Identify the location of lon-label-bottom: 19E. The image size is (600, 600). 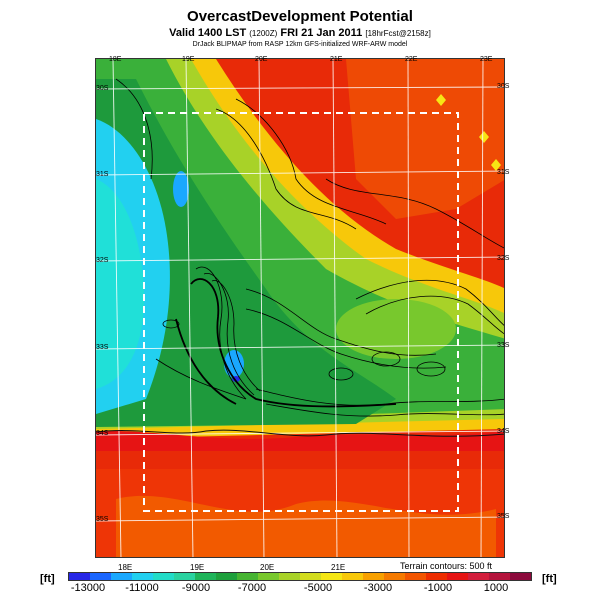
(197, 567).